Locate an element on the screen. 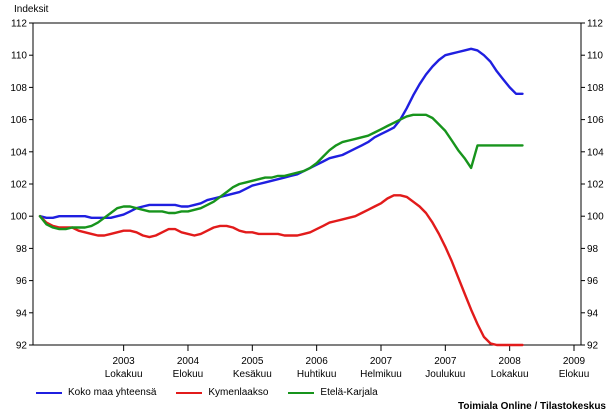 This screenshot has width=614, height=418. legend-label-kymenlaakso: Kymenlaakso is located at coordinates (238, 392).